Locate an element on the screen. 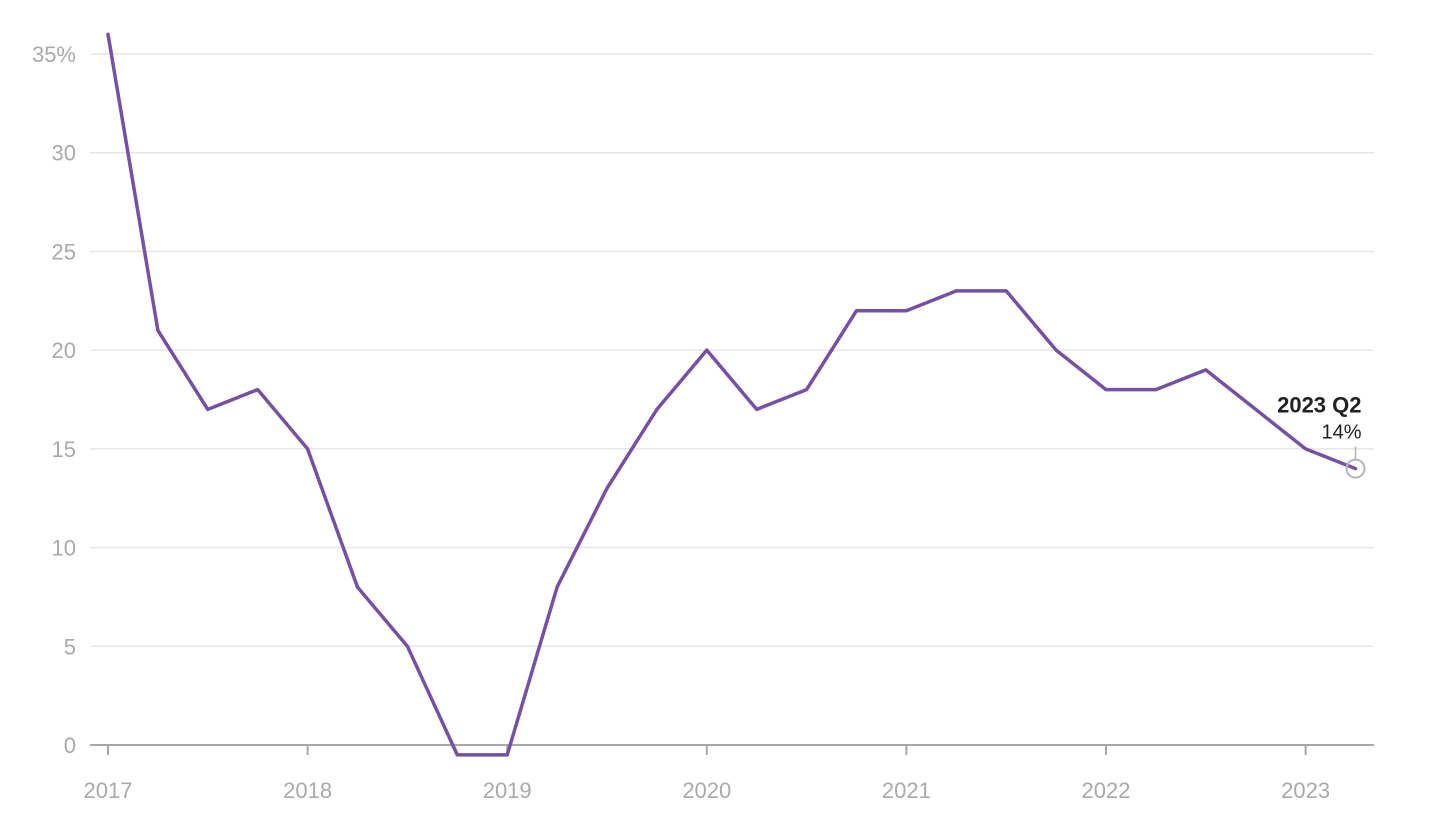  y-tick-label: 10 is located at coordinates (64, 548).